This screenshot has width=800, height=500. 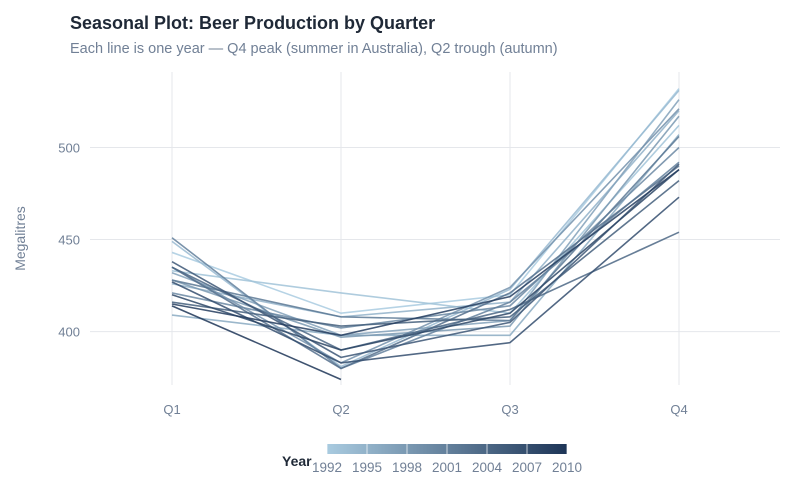 I want to click on y-tick-label: 450, so click(x=69, y=240).